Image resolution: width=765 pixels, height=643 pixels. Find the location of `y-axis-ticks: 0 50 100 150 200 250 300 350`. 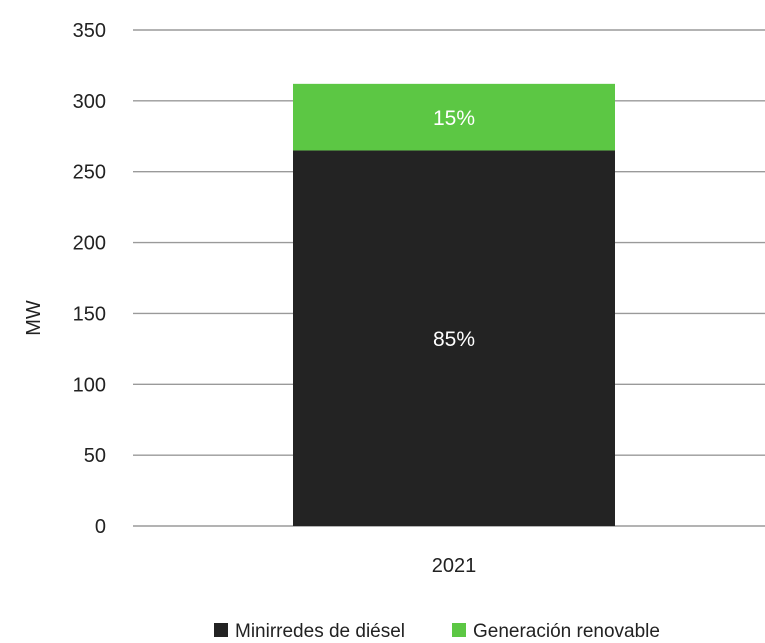

y-axis-ticks: 0 50 100 150 200 250 300 350 is located at coordinates (89, 279).